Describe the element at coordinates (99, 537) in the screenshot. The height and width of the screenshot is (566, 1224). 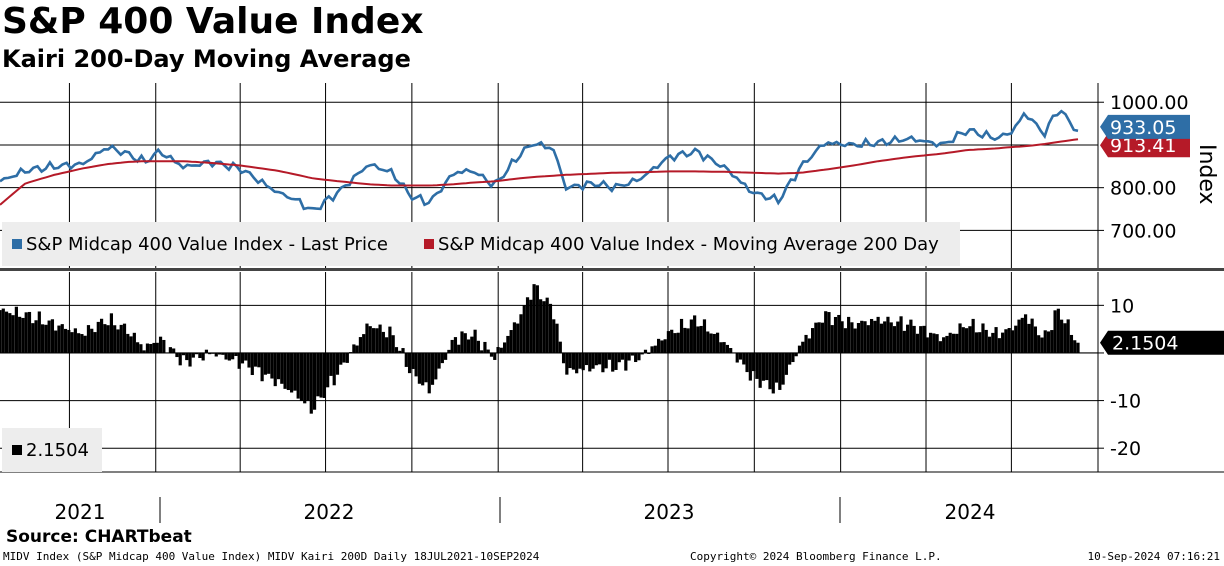
I see `source-note: Source: CHARTbeat` at that location.